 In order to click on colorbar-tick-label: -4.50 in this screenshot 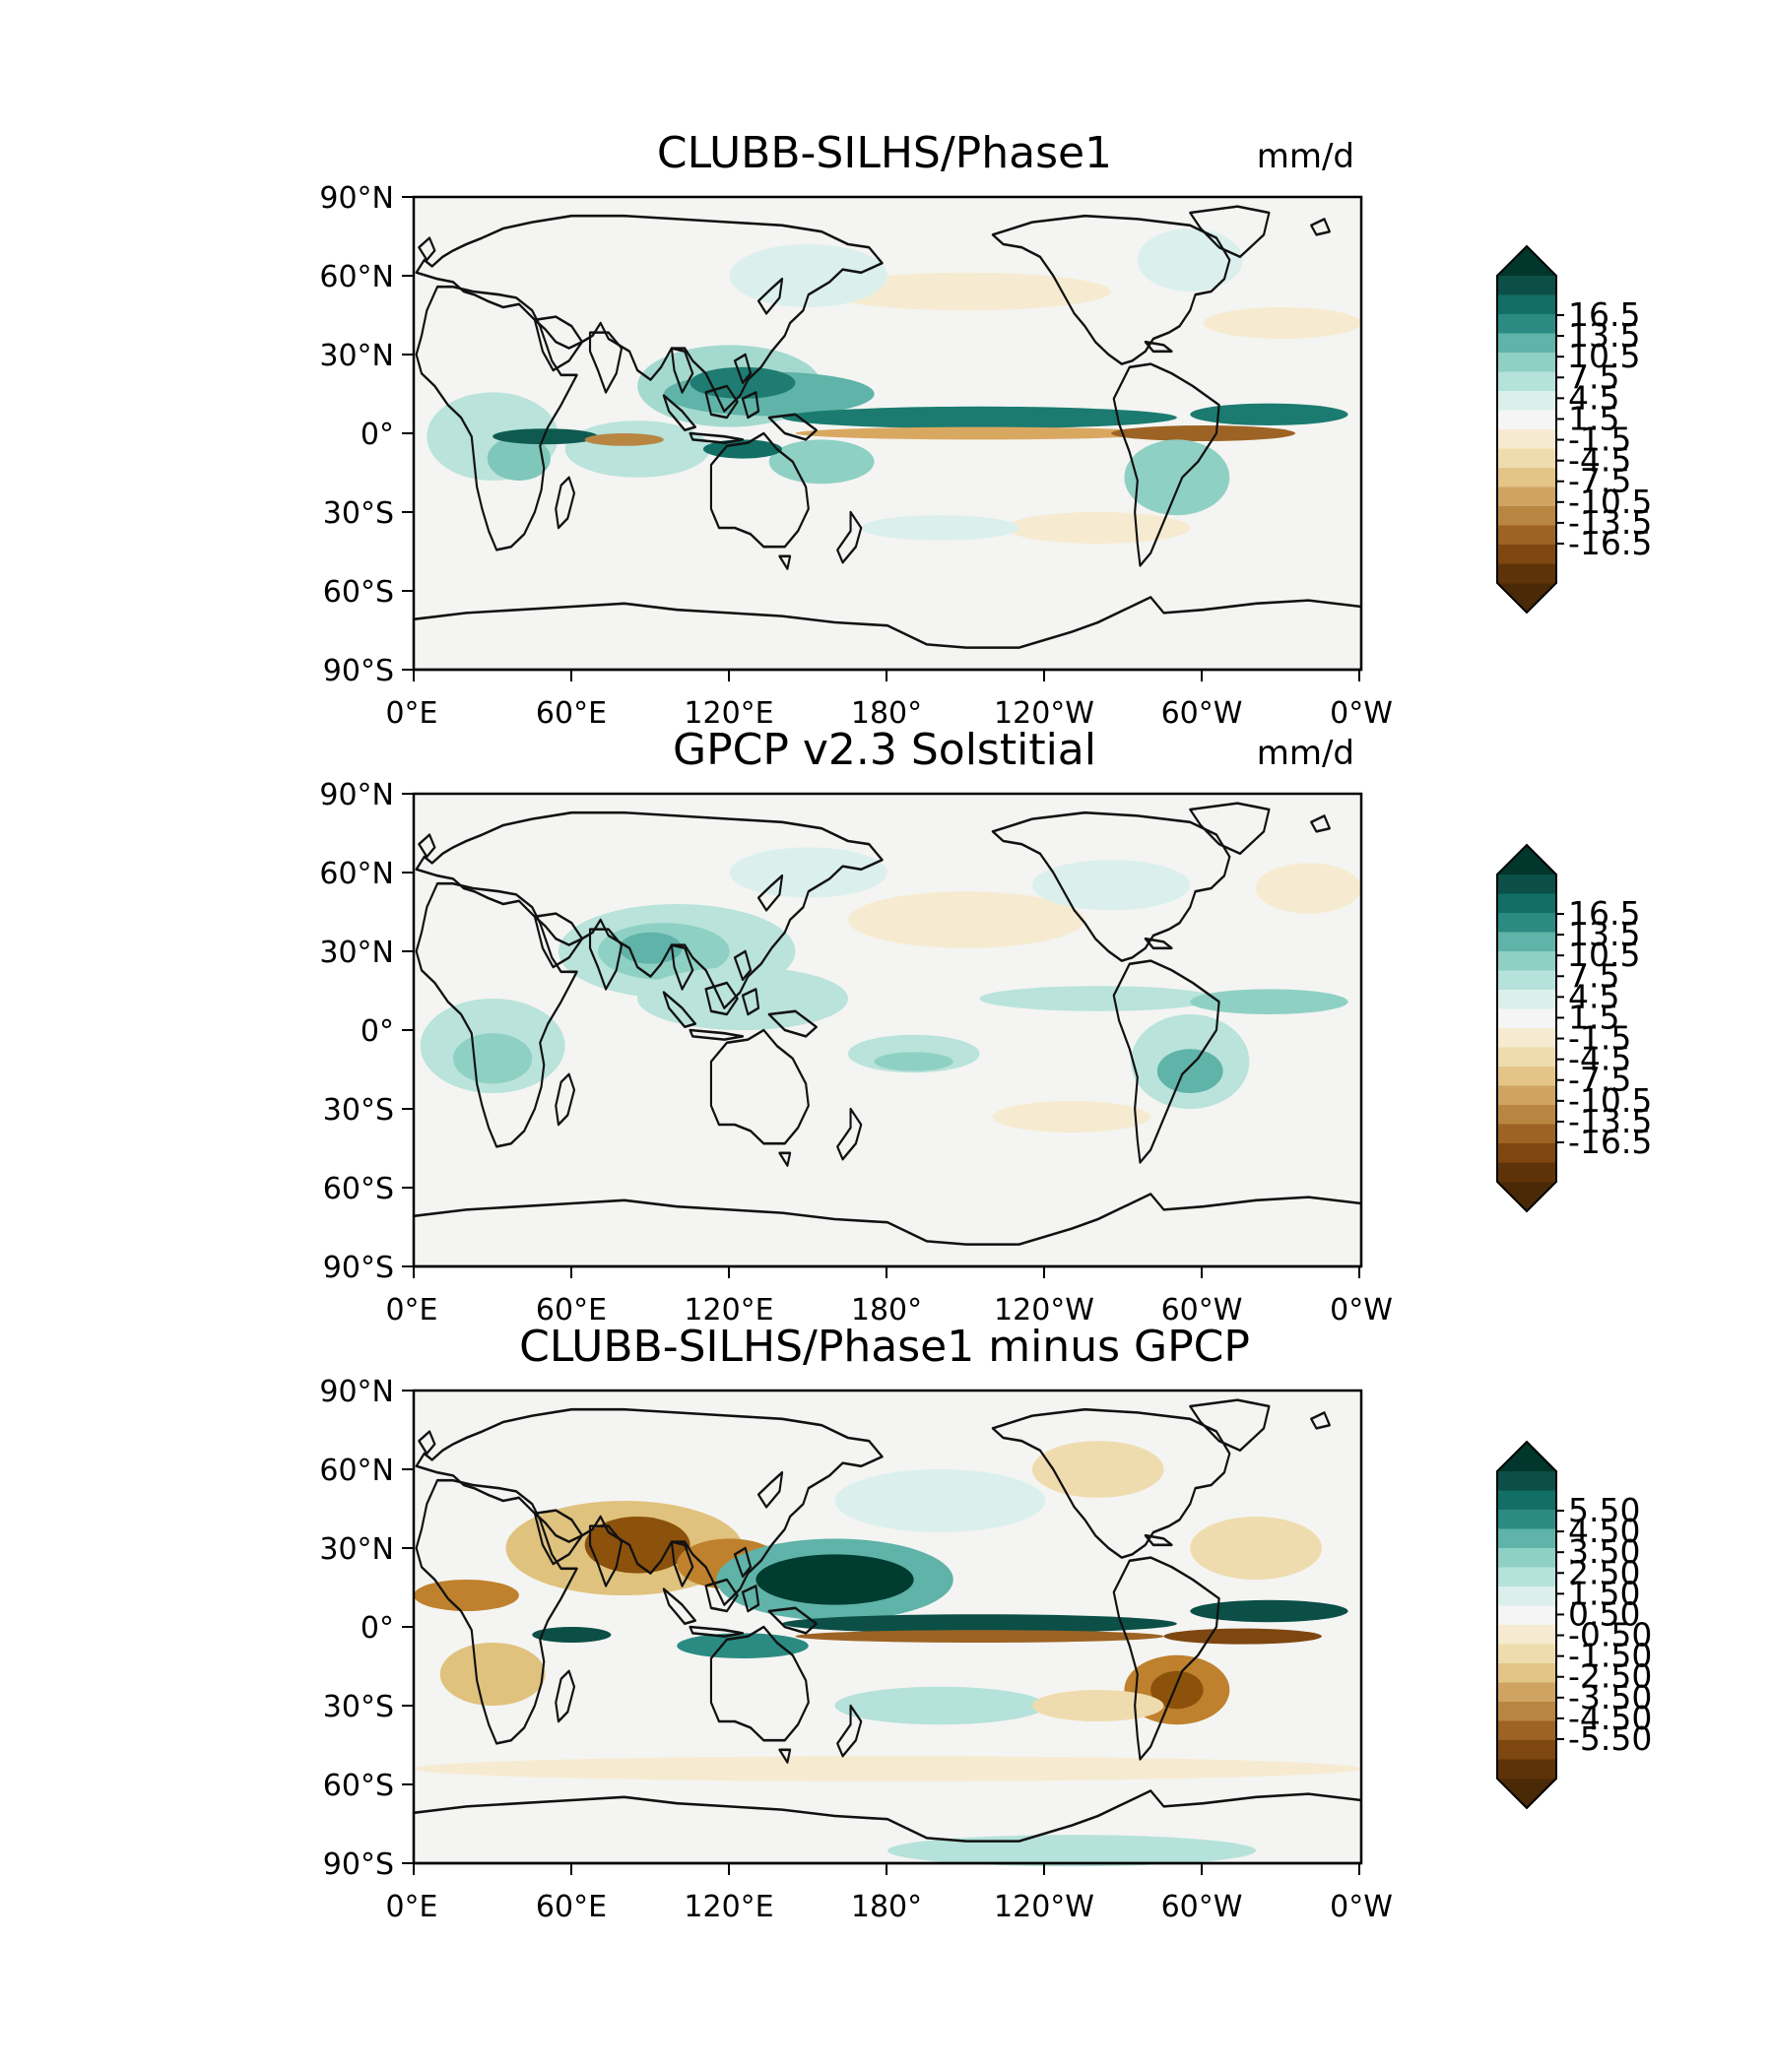, I will do `click(1610, 1718)`.